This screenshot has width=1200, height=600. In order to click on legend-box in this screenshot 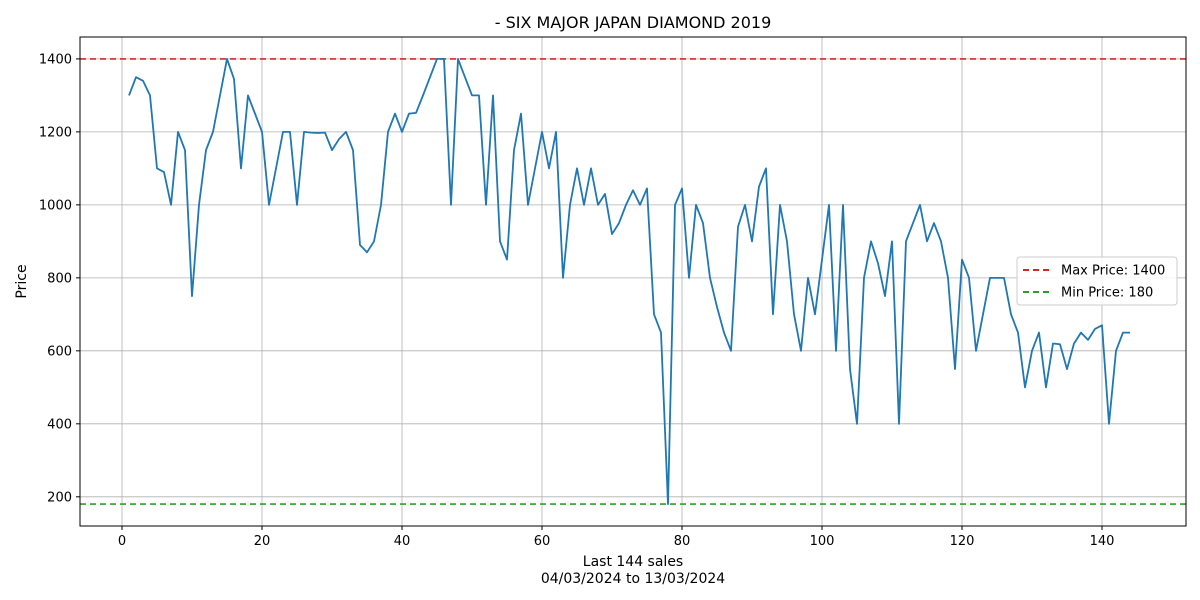, I will do `click(1097, 281)`.